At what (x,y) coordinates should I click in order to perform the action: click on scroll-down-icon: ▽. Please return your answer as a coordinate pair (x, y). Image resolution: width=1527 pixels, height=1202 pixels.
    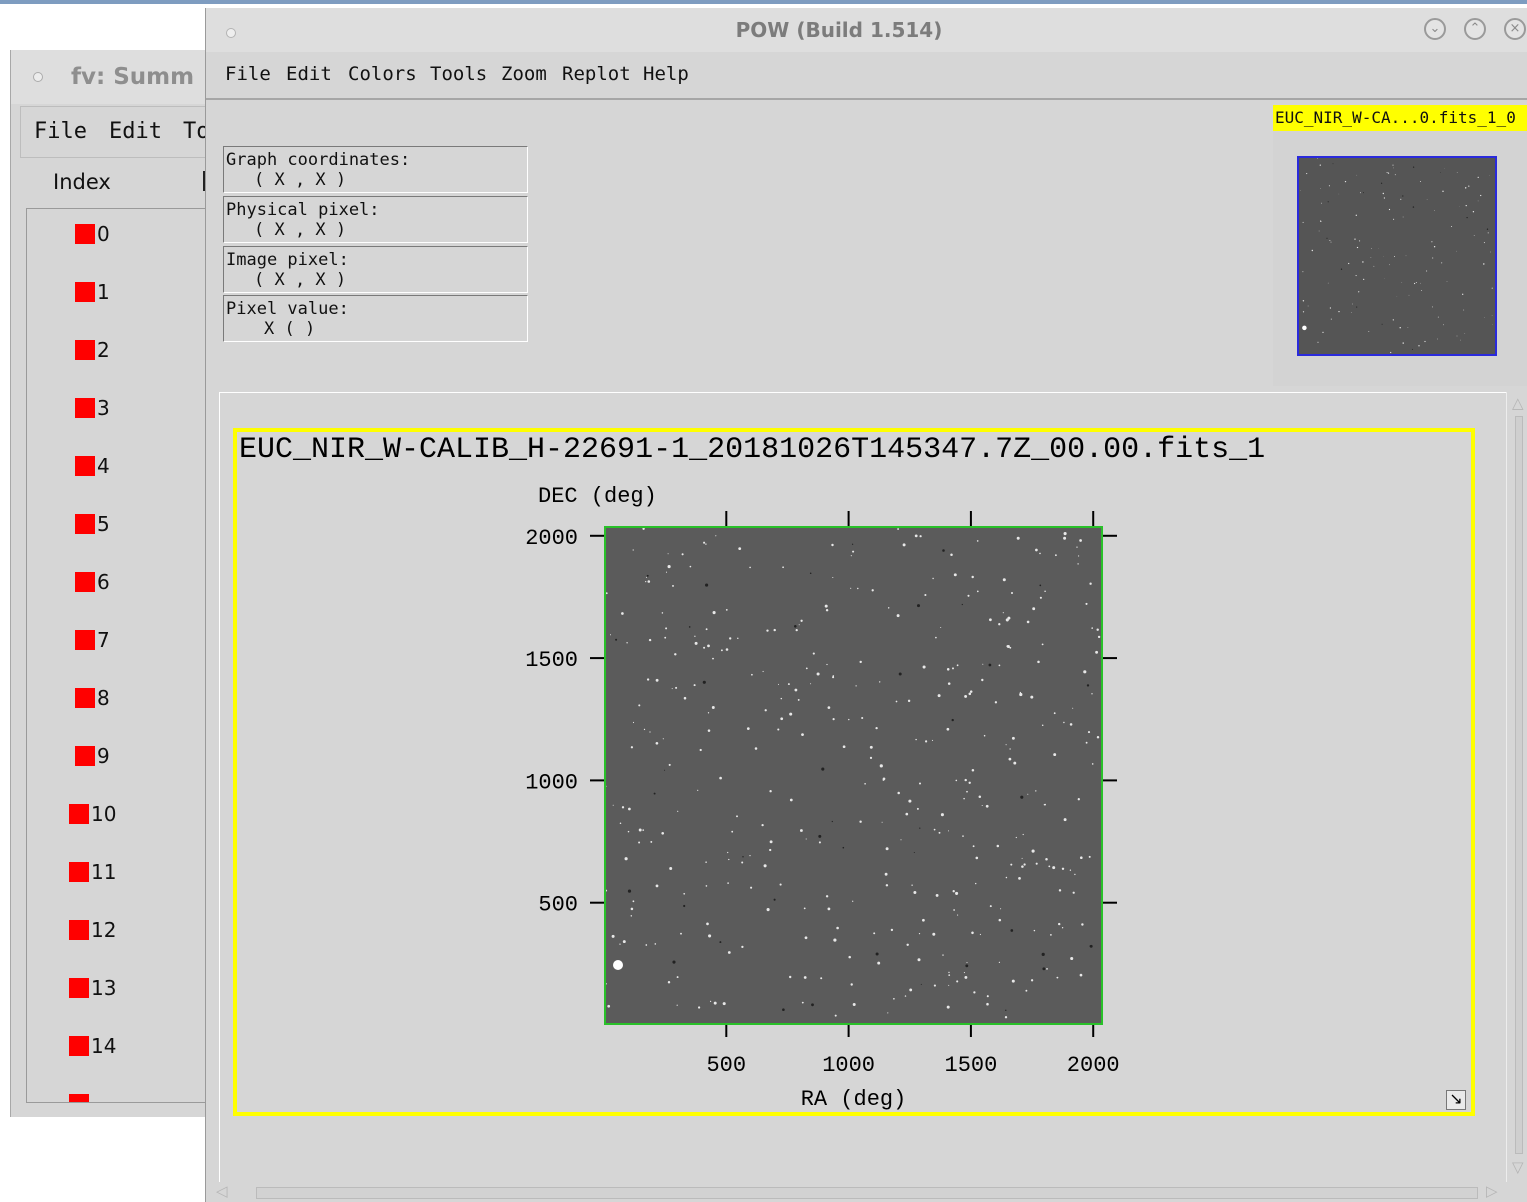
    Looking at the image, I should click on (1518, 1167).